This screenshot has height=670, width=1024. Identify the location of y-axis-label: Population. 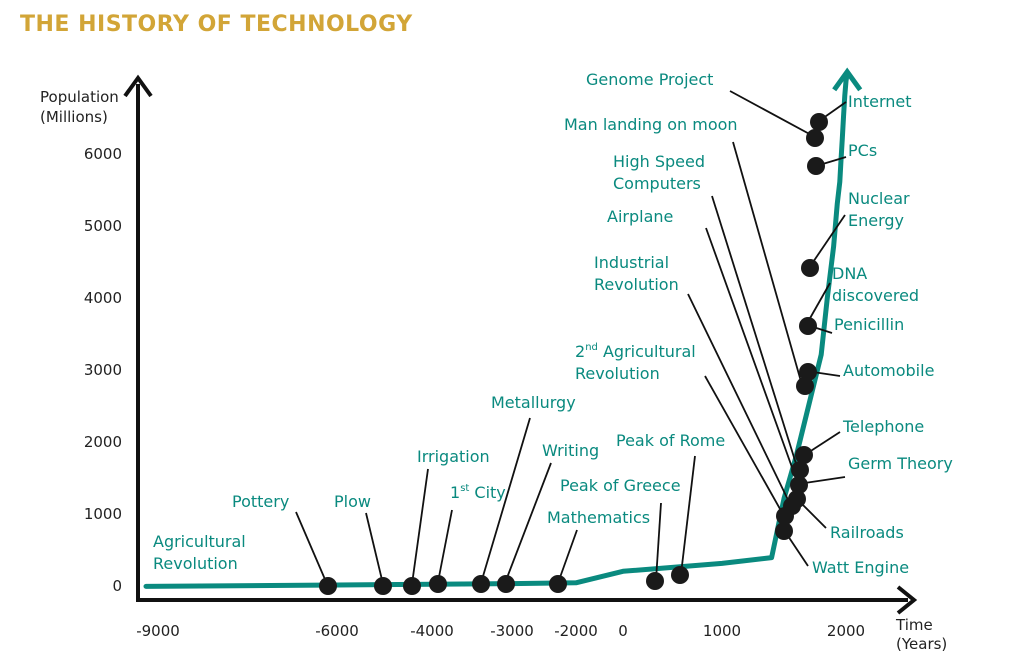
(79, 97).